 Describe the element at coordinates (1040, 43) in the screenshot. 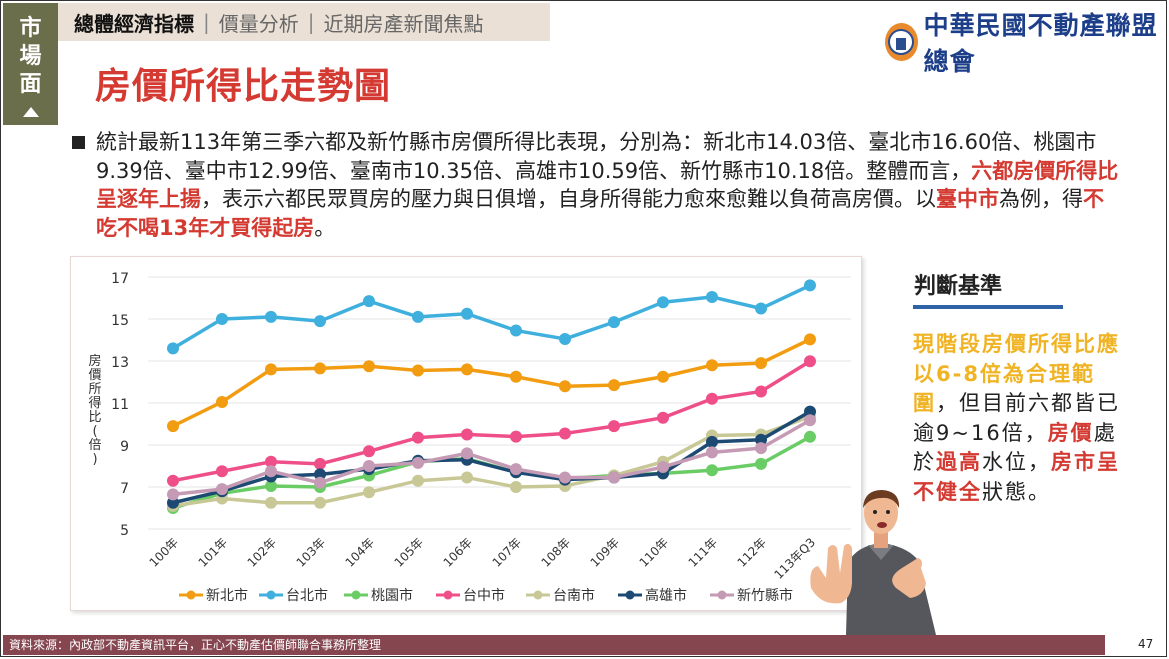

I see `logo-text: 中華民國不動產聯盟總會` at that location.